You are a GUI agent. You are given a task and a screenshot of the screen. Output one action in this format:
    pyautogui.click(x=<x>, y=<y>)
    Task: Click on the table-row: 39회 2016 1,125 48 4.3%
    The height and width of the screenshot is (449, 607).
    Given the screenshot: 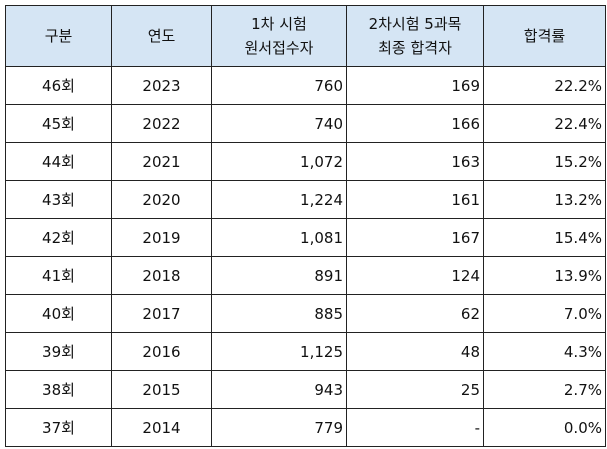 What is the action you would take?
    pyautogui.click(x=305, y=351)
    